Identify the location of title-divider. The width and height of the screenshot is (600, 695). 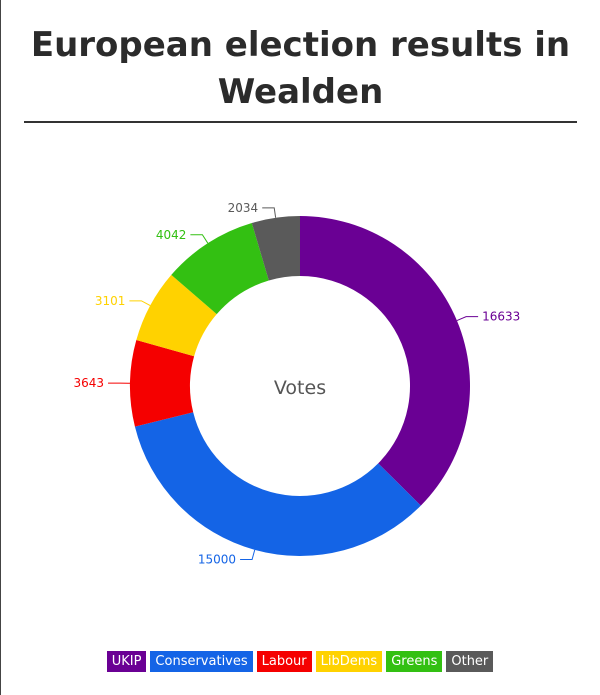
(300, 122).